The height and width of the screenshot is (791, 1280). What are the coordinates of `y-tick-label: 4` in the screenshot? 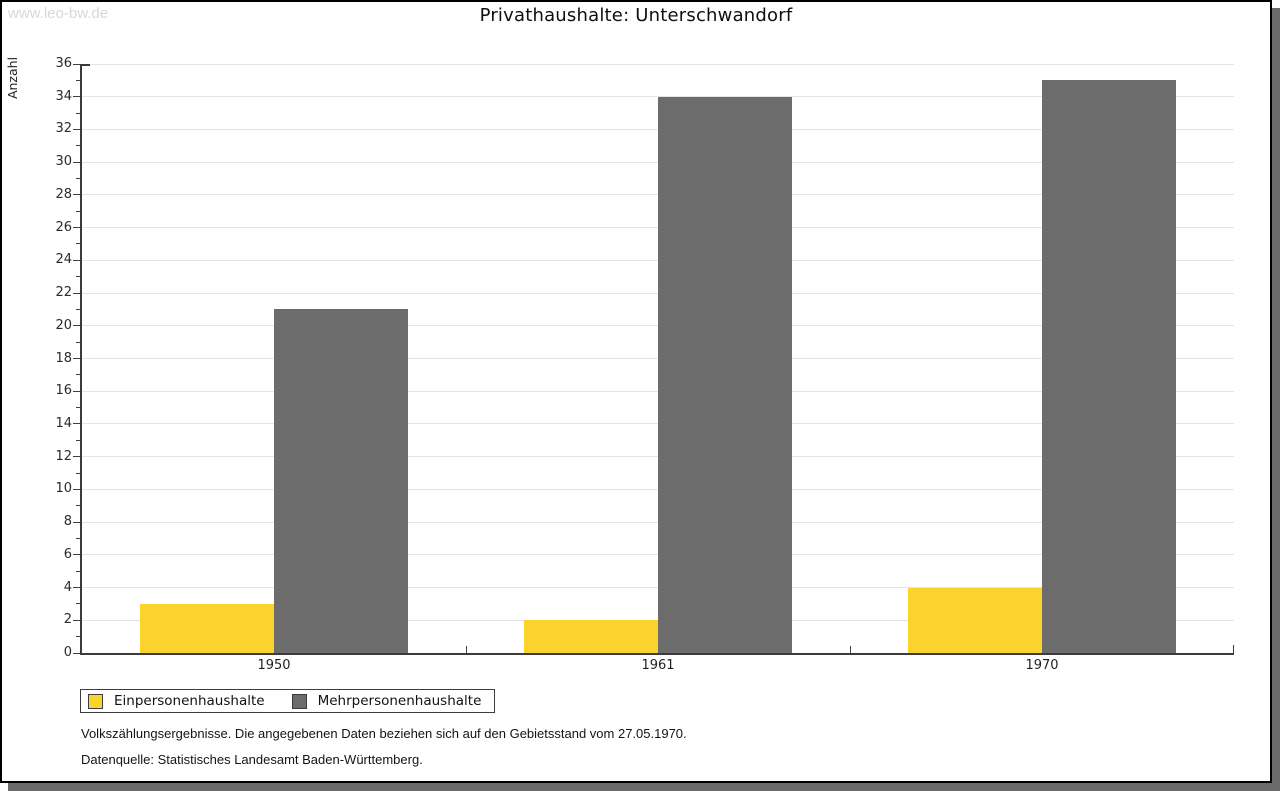 It's located at (67, 587).